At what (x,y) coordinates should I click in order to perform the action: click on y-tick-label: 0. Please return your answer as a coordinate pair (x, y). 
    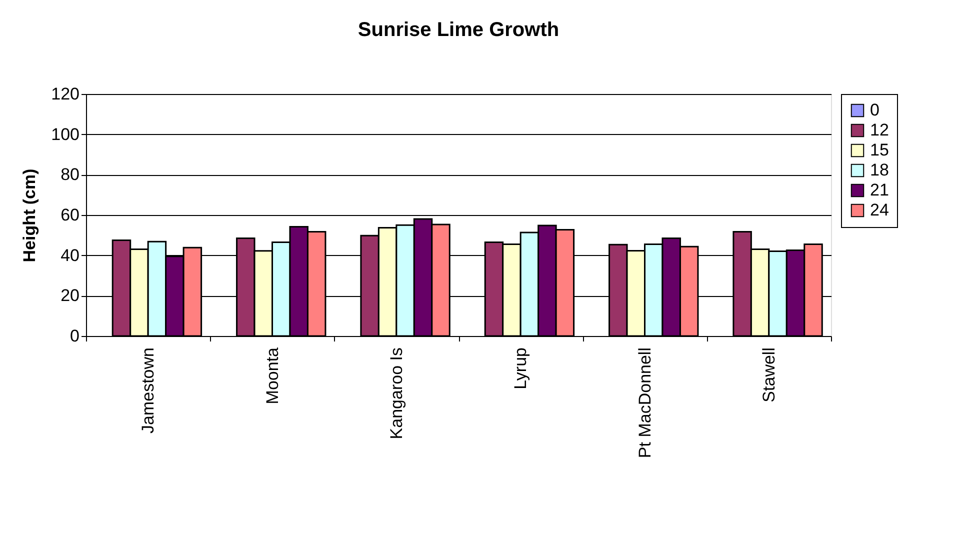
    Looking at the image, I should click on (75, 336).